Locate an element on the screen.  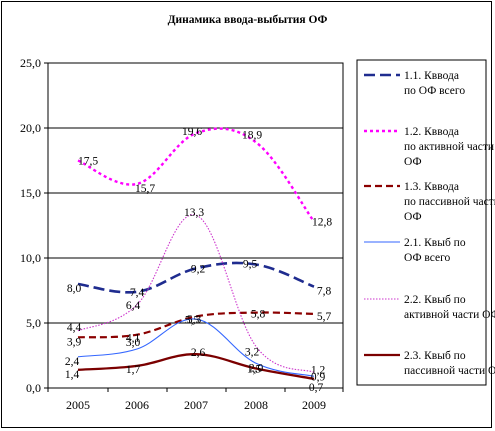
data-label: 5,3 is located at coordinates (194, 320).